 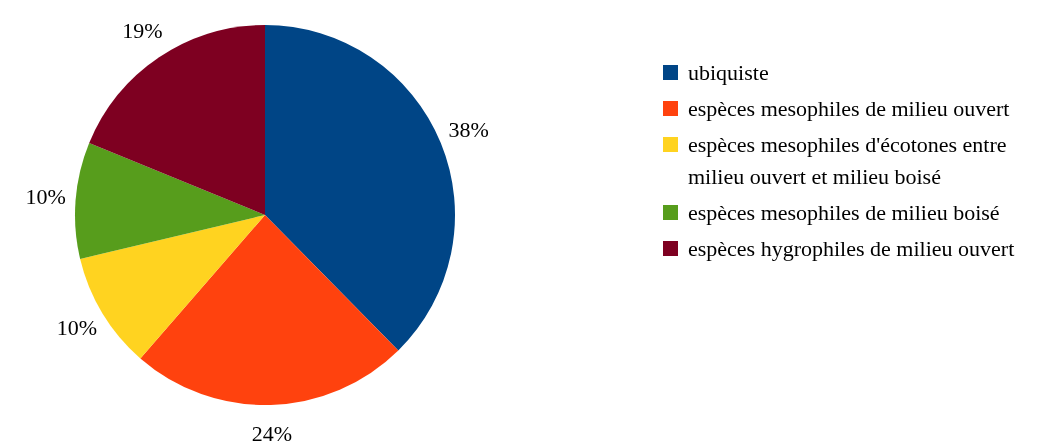 What do you see at coordinates (852, 249) in the screenshot?
I see `legend-label: espèces hygrophiles de milieu ouvert` at bounding box center [852, 249].